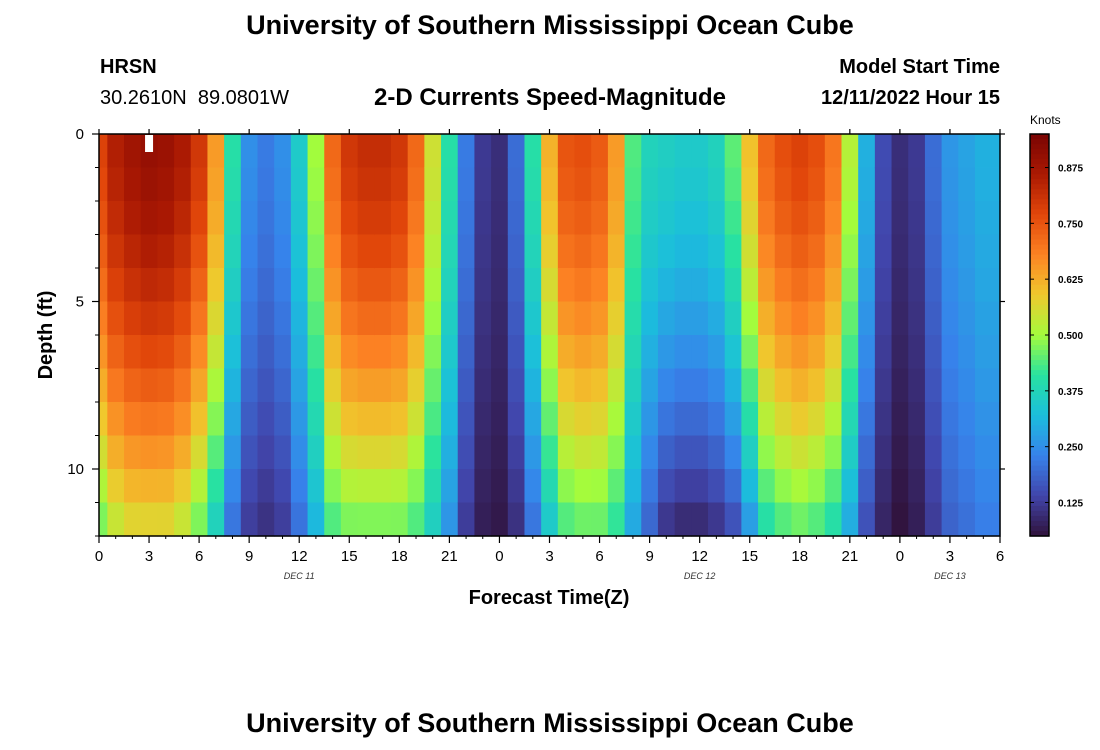 The height and width of the screenshot is (750, 1100). What do you see at coordinates (1000, 556) in the screenshot?
I see `x-tick-label: 6` at bounding box center [1000, 556].